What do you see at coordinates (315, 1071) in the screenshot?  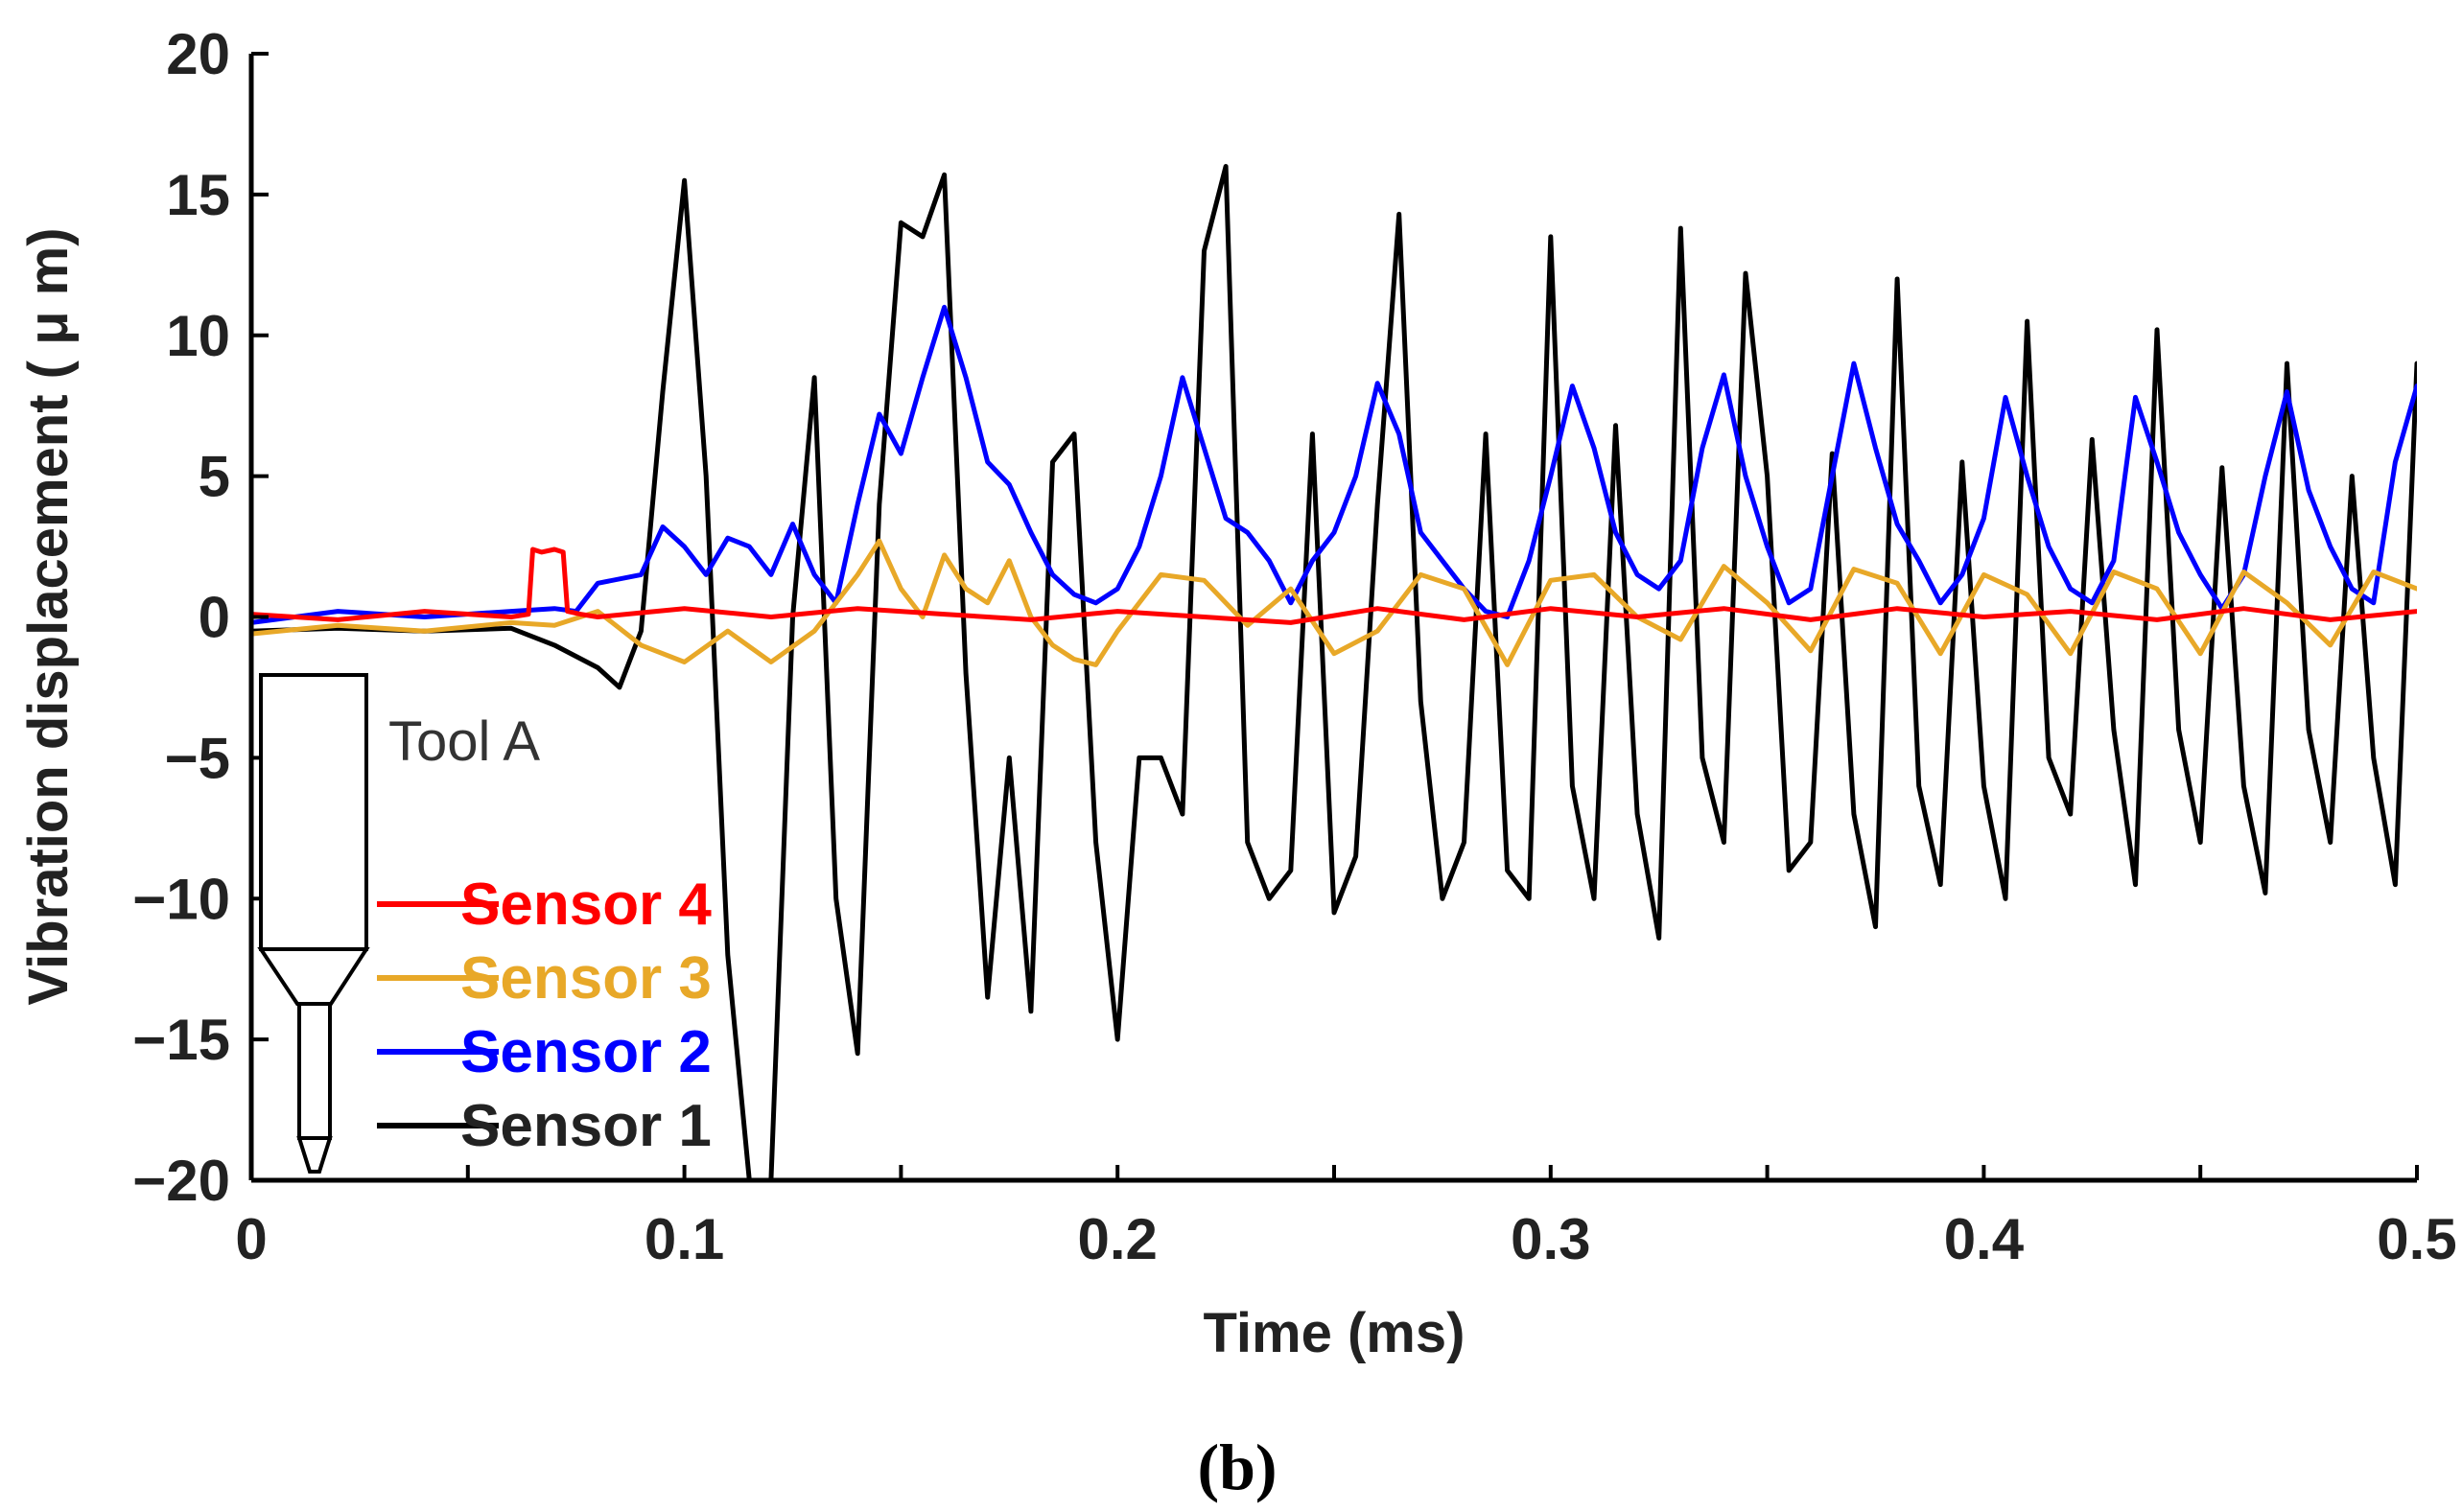 I see `tool-shank` at bounding box center [315, 1071].